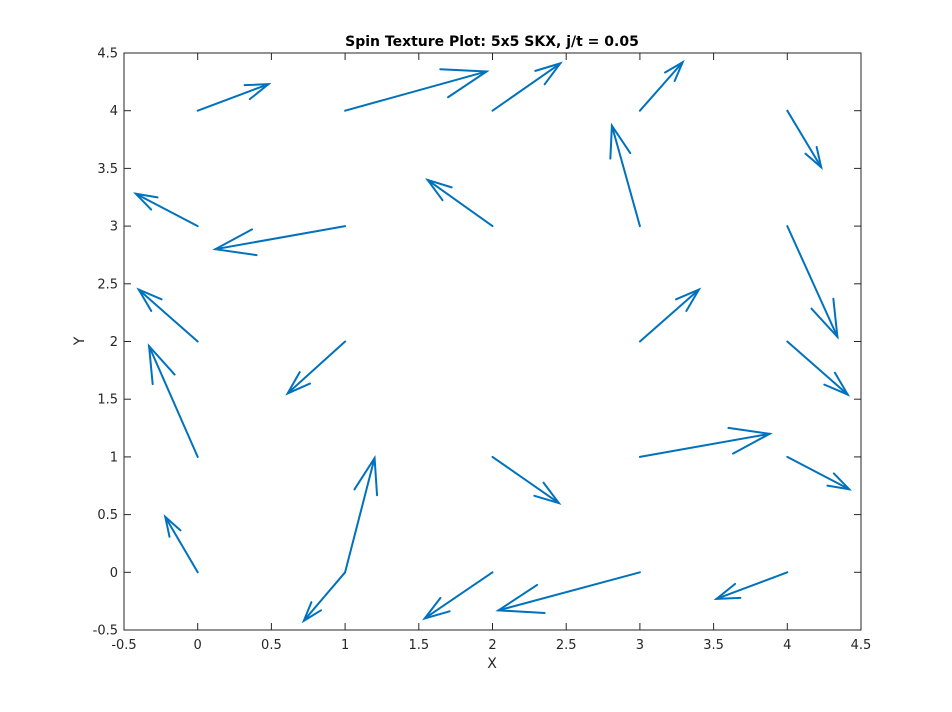 The height and width of the screenshot is (712, 952). I want to click on y-tick-label: 4, so click(114, 111).